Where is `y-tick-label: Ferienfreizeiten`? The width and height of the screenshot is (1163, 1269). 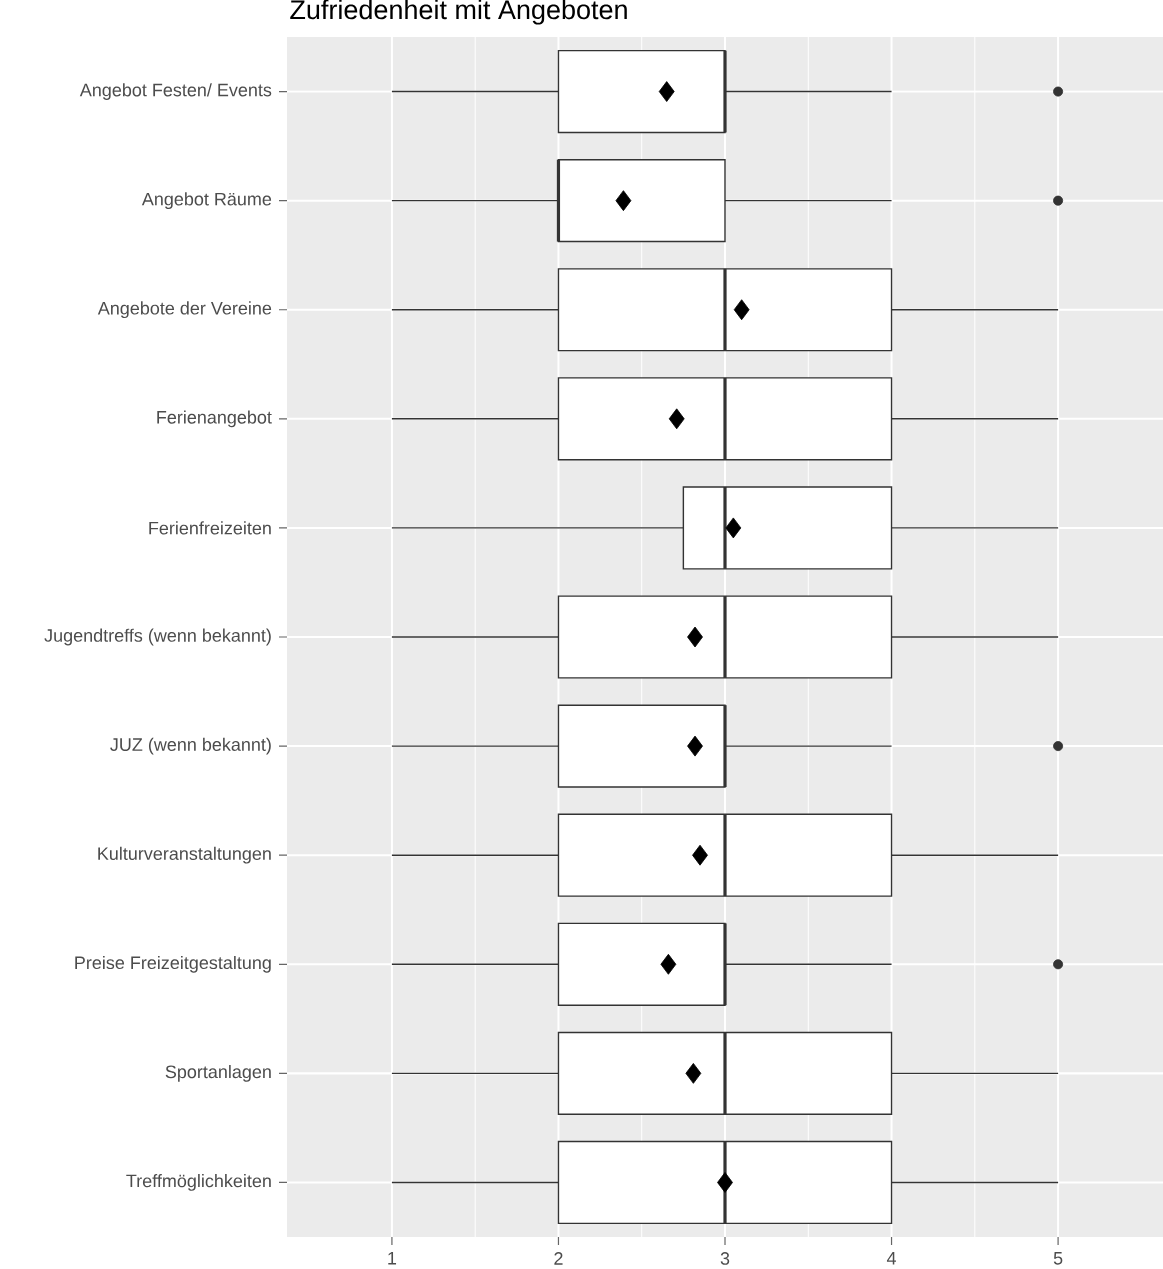 y-tick-label: Ferienfreizeiten is located at coordinates (210, 528).